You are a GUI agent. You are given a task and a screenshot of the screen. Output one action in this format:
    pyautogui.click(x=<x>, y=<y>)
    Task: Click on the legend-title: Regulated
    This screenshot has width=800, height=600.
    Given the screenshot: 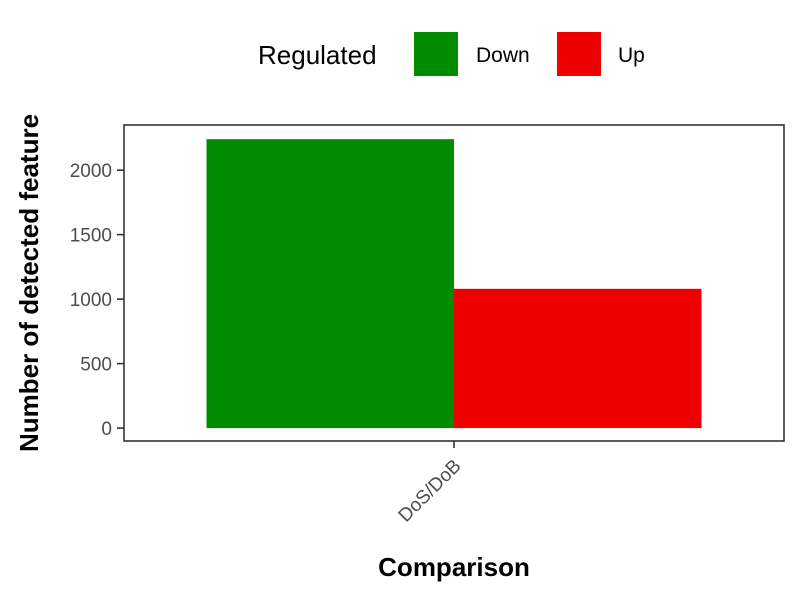 What is the action you would take?
    pyautogui.click(x=317, y=55)
    